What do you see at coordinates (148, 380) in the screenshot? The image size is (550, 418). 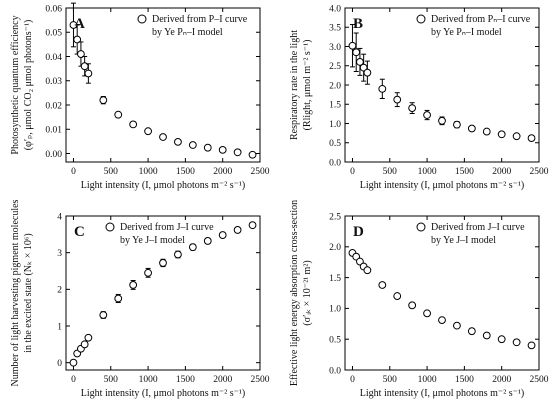 I see `panel-c-x-tick-label: 1000` at bounding box center [148, 380].